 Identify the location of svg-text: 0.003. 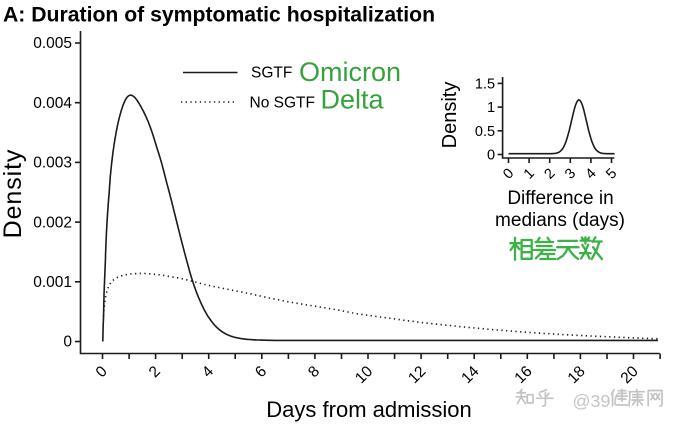
(52, 163).